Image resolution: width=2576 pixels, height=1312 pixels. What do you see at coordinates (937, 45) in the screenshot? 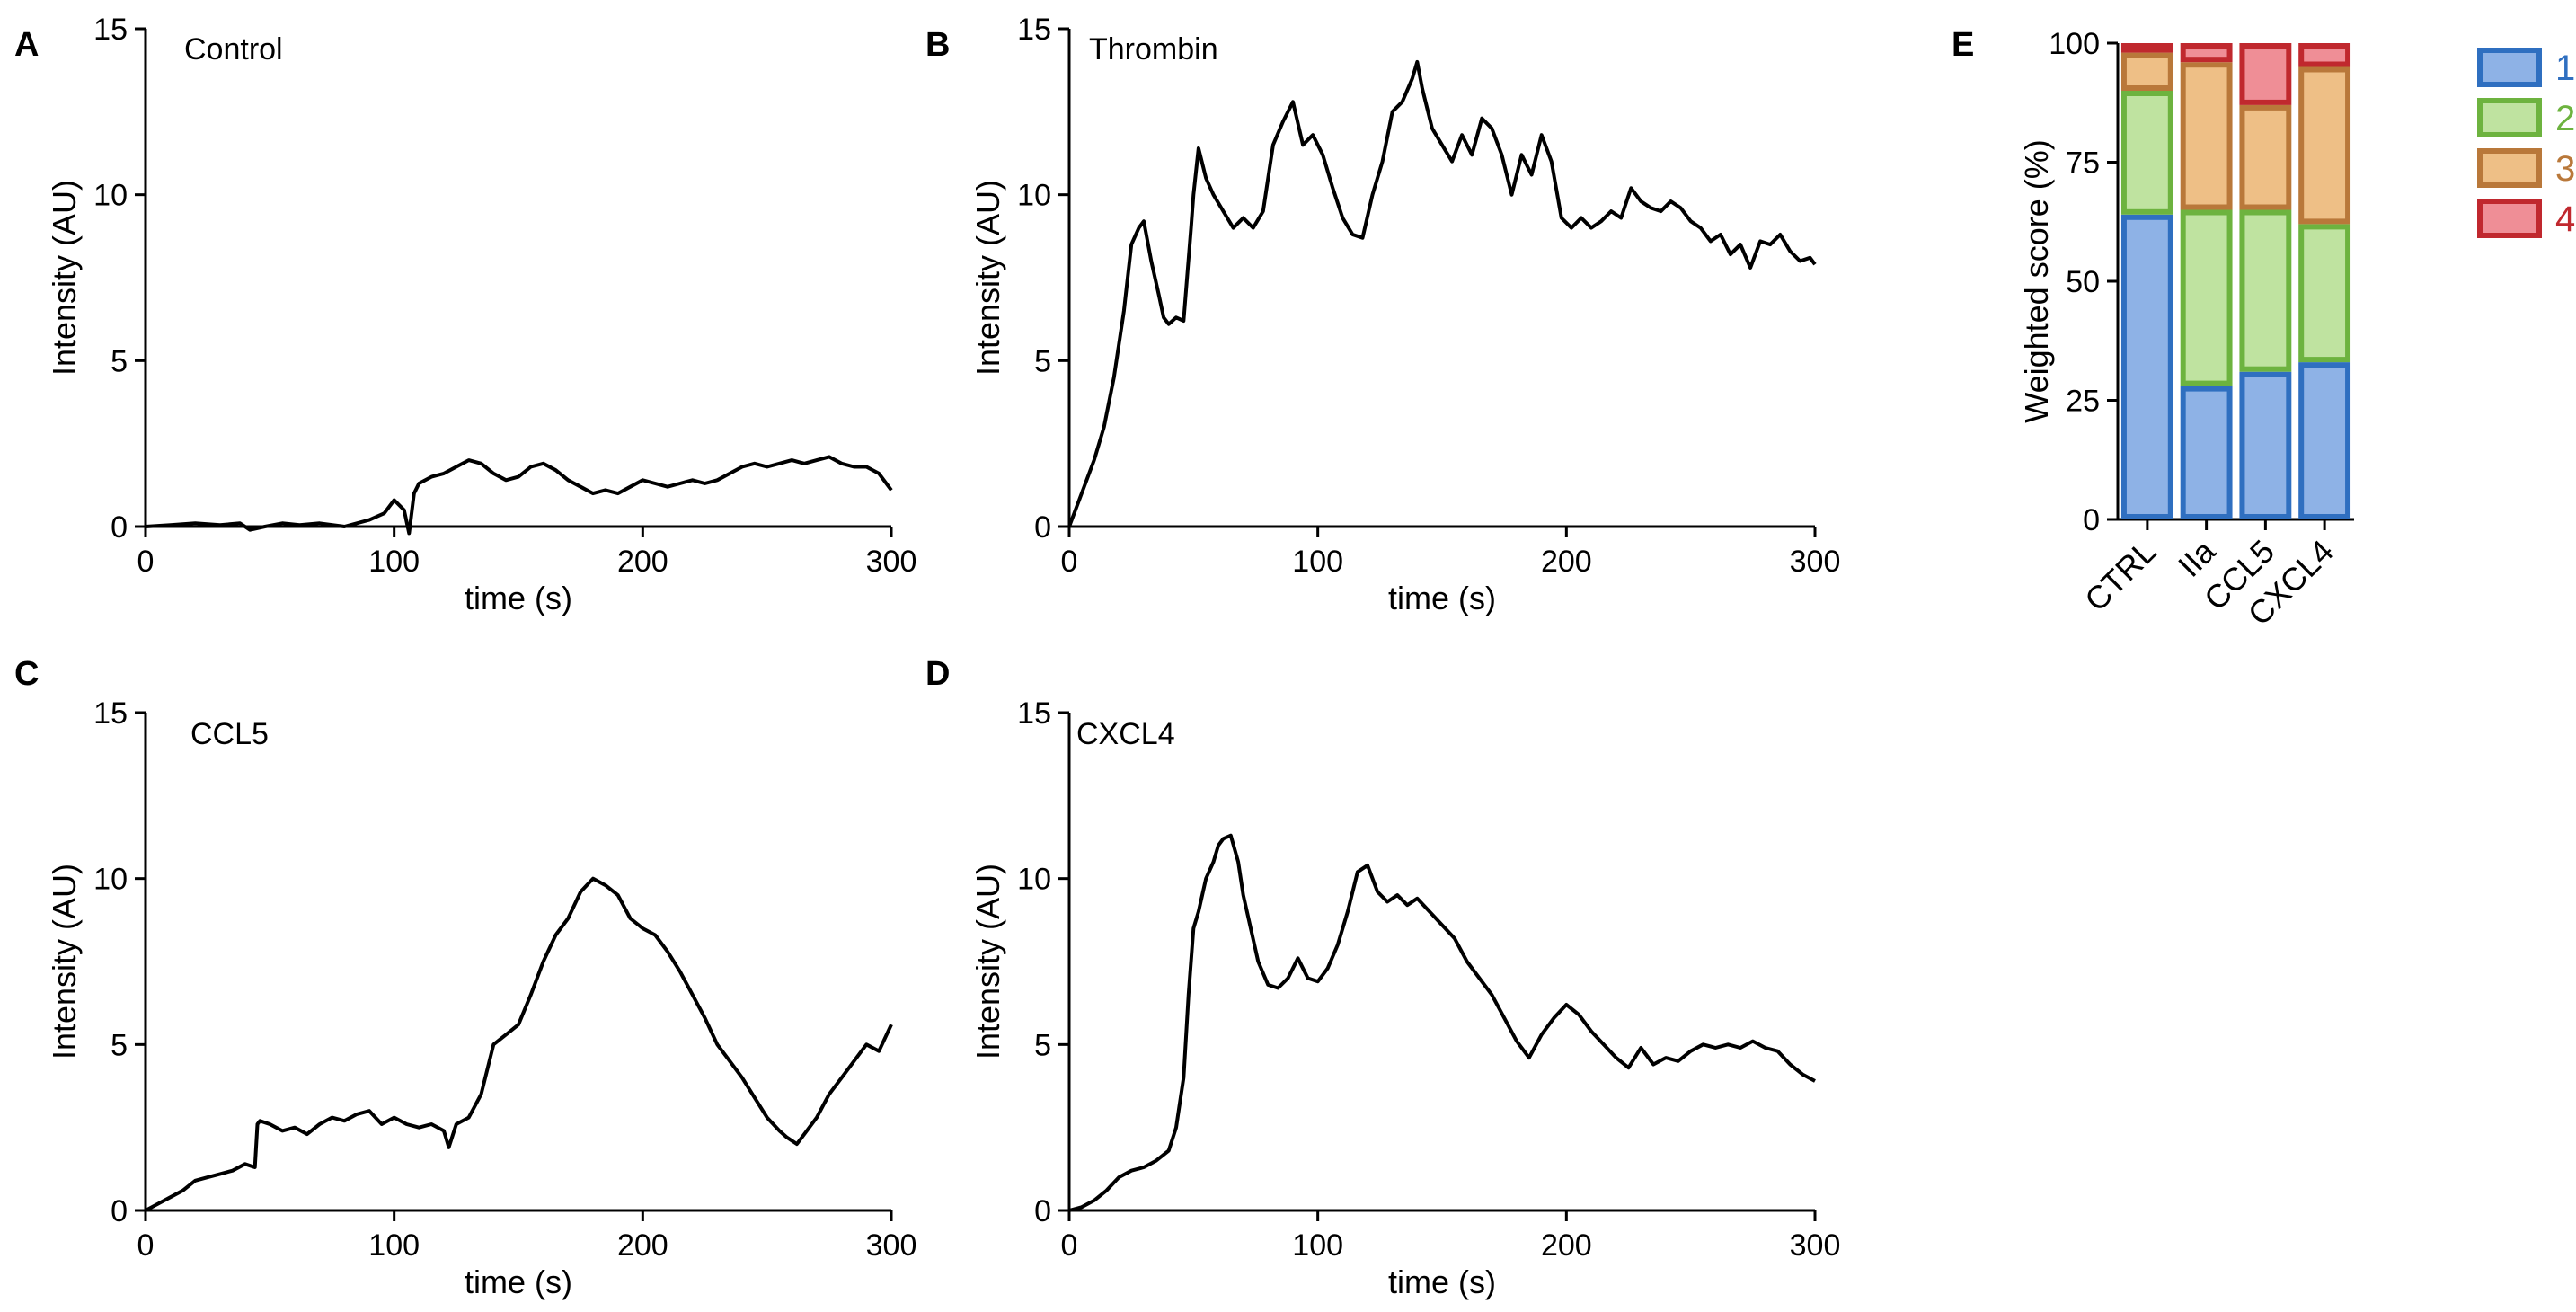
I see `panel-letter-b: B` at bounding box center [937, 45].